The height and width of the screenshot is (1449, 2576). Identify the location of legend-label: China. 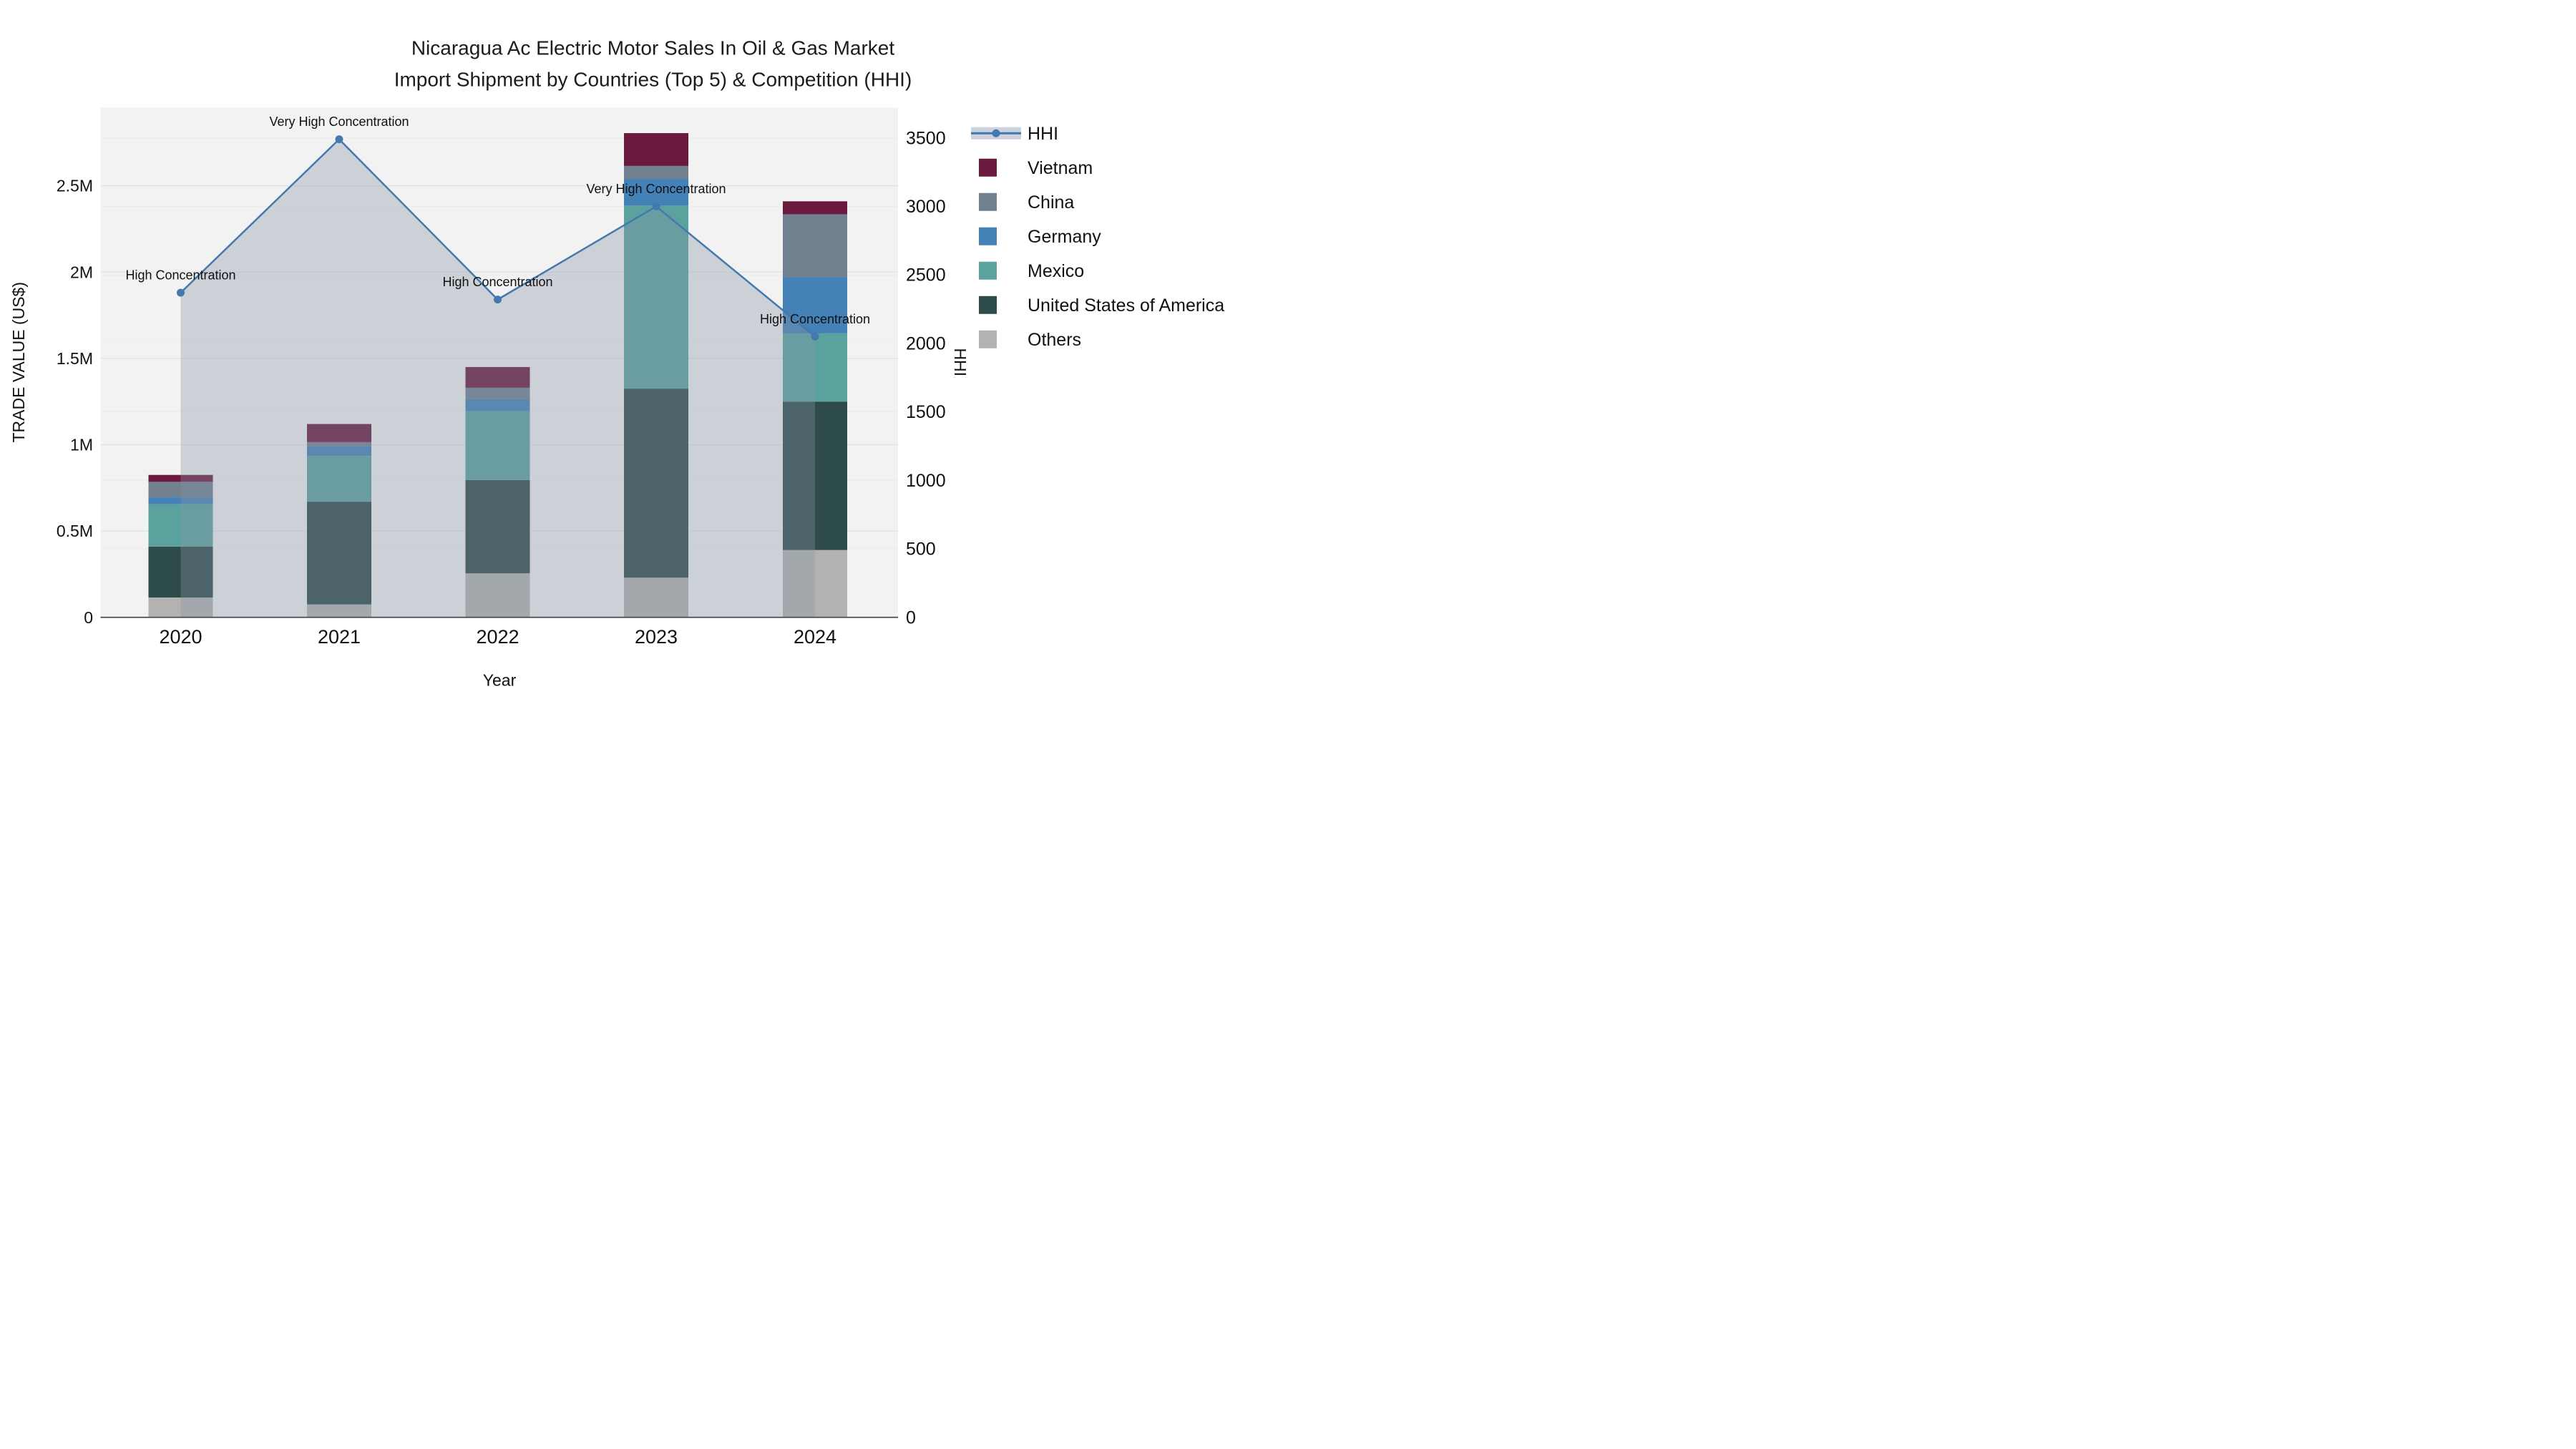
(1051, 202).